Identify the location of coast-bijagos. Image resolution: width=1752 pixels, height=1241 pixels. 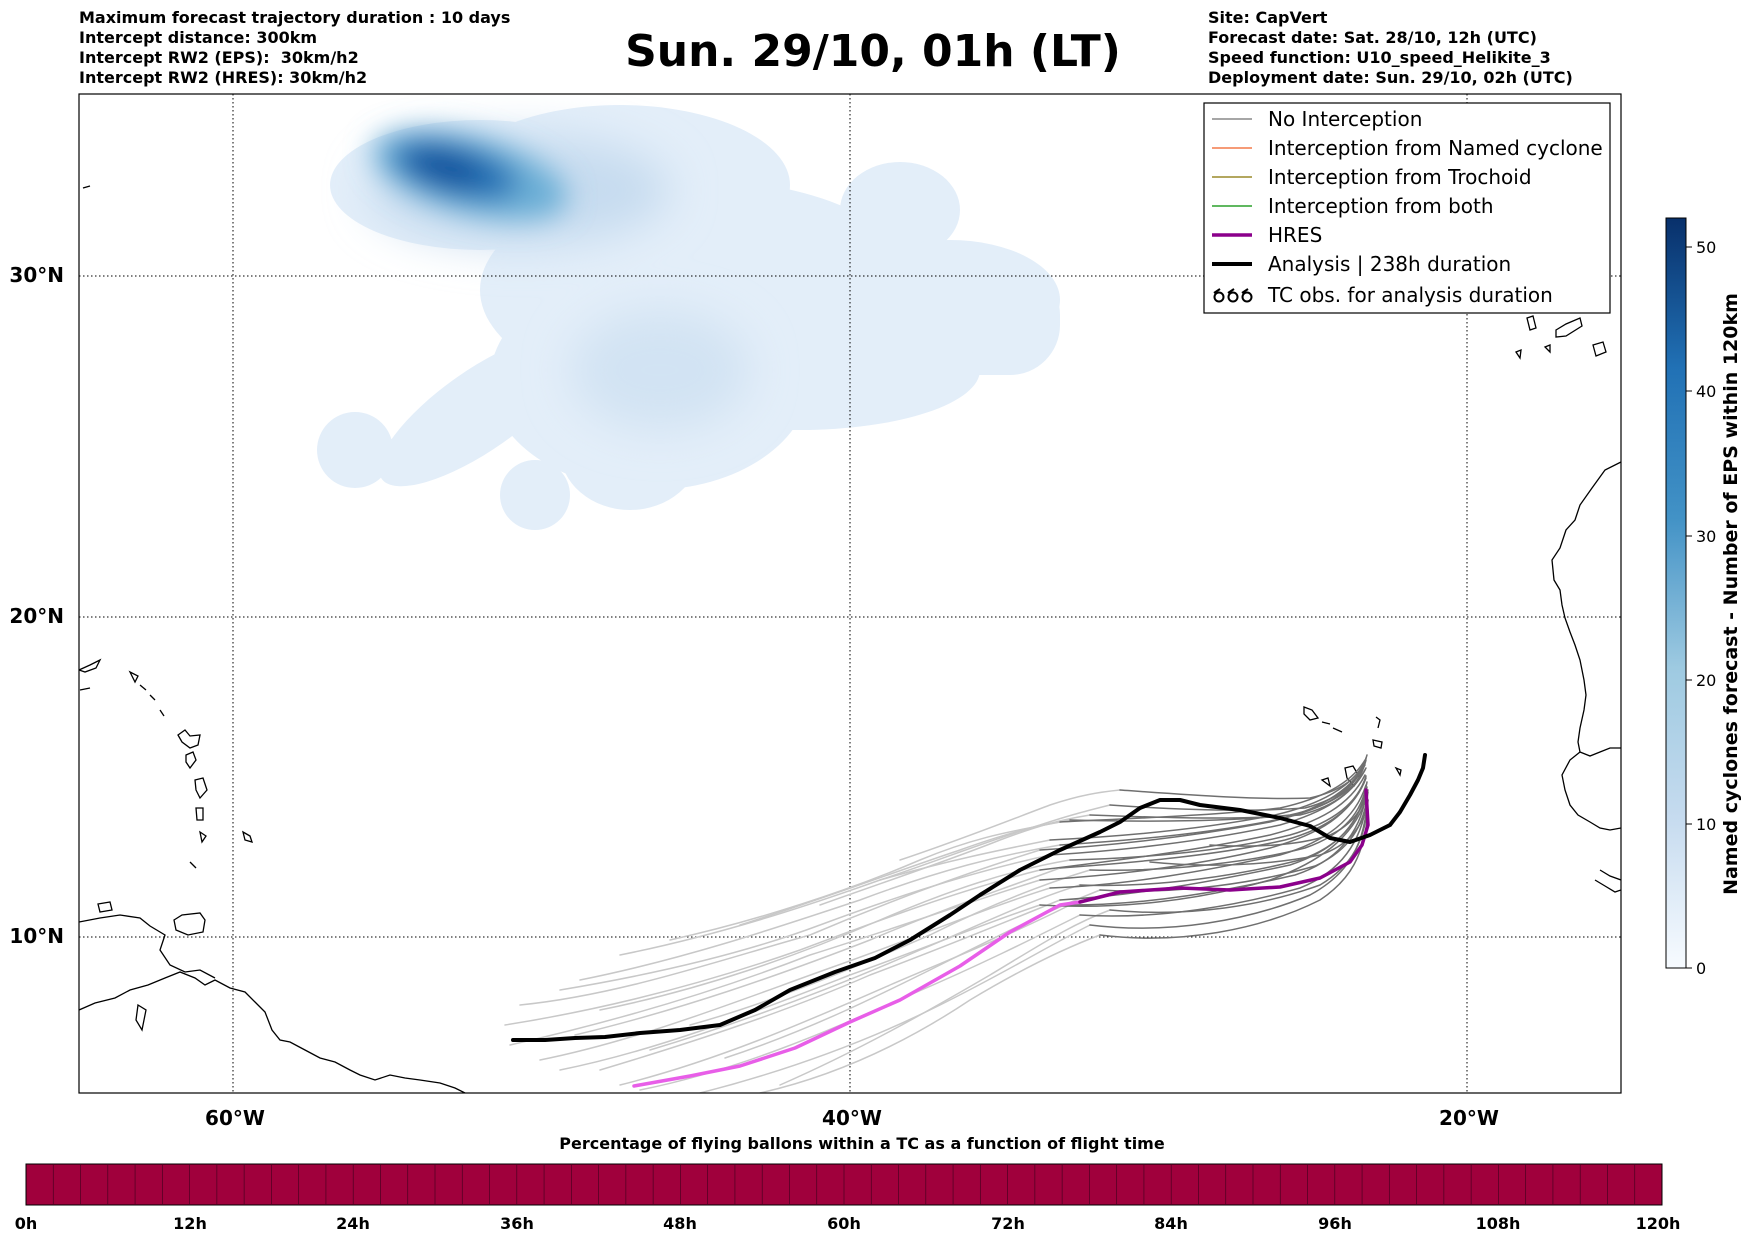
(1607, 886).